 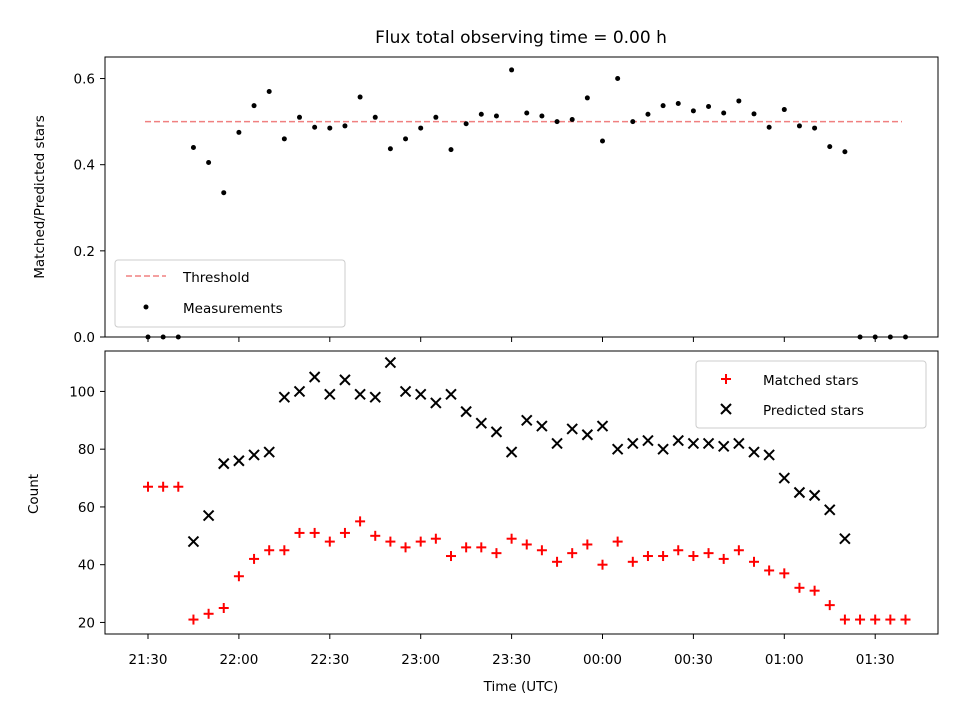 I want to click on bottom-legend: Matched stars Predicted stars, so click(x=811, y=394).